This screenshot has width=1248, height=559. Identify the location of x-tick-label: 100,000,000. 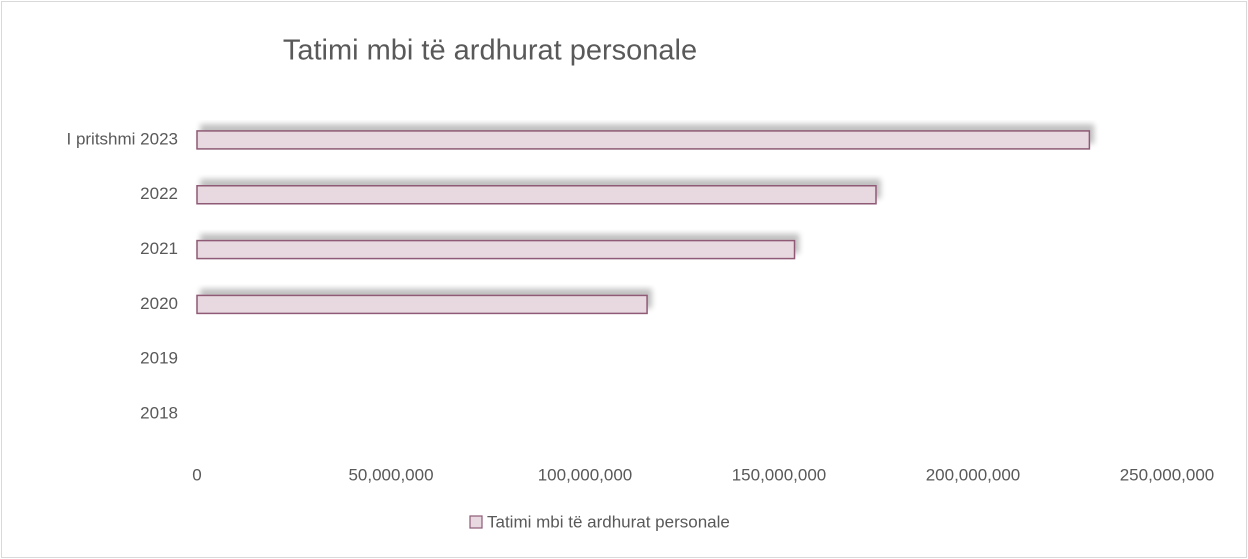
(585, 474).